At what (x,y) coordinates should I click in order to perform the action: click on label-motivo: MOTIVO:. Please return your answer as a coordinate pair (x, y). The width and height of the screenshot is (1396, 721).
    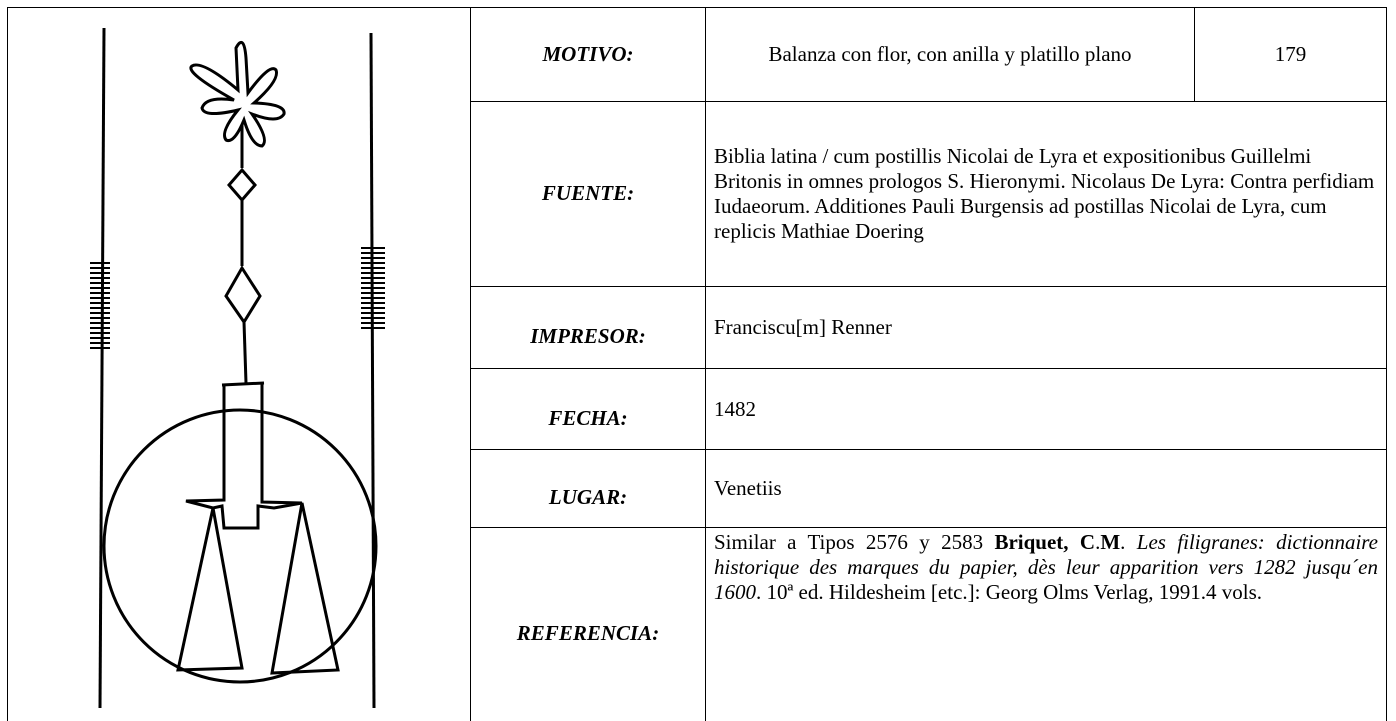
    Looking at the image, I should click on (588, 55).